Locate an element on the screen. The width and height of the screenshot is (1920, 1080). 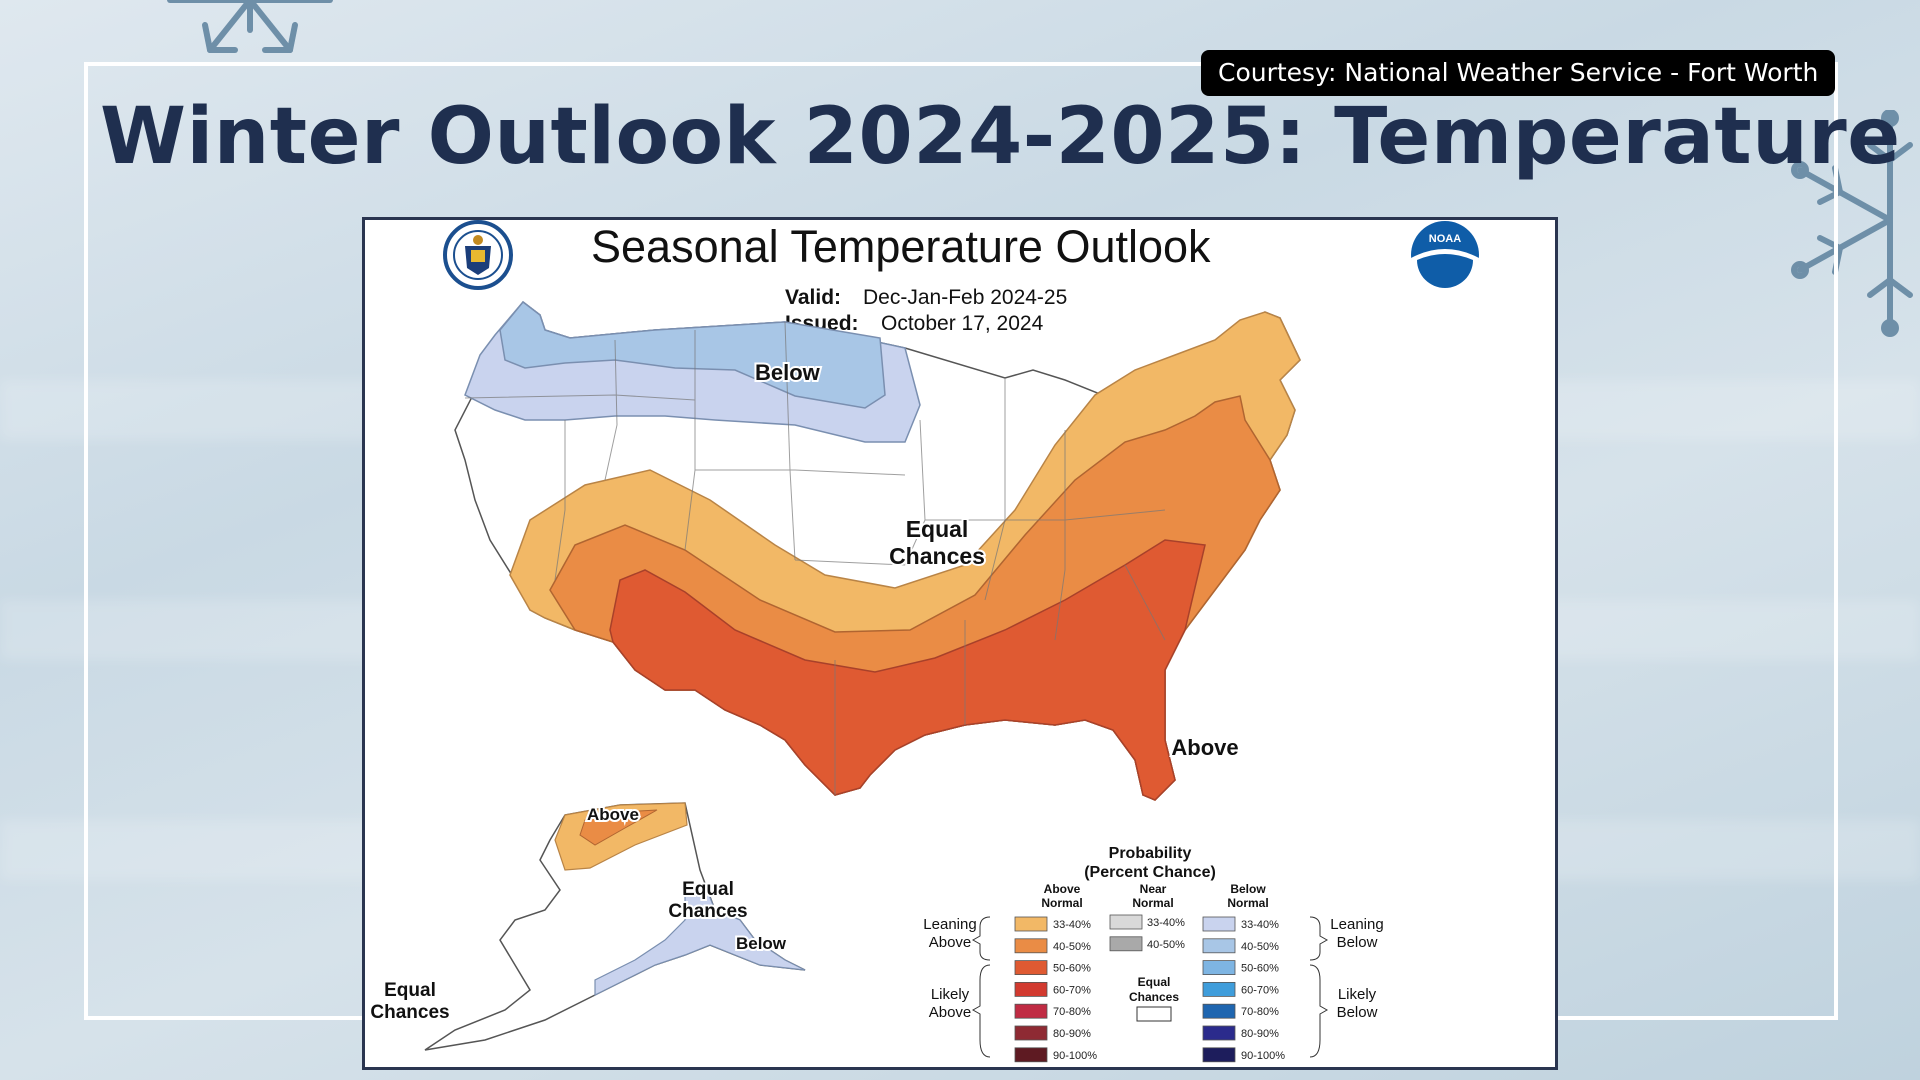
region-label-below: Below is located at coordinates (788, 372).